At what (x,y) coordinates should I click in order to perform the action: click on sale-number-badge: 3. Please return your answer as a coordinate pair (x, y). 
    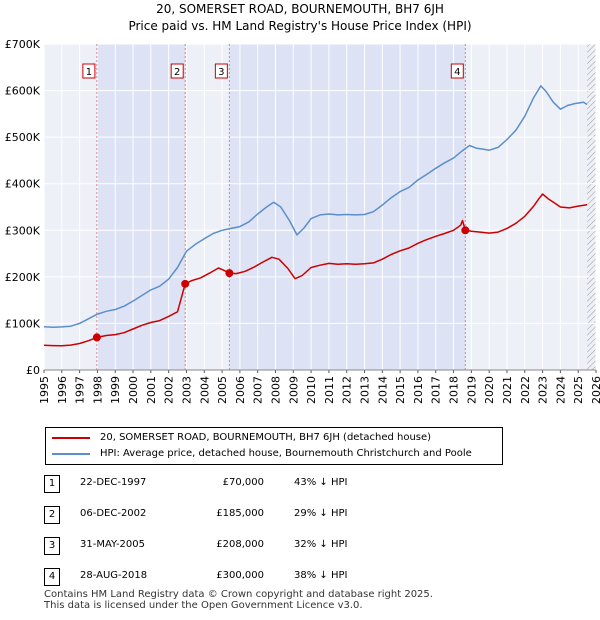
    Looking at the image, I should click on (52, 546).